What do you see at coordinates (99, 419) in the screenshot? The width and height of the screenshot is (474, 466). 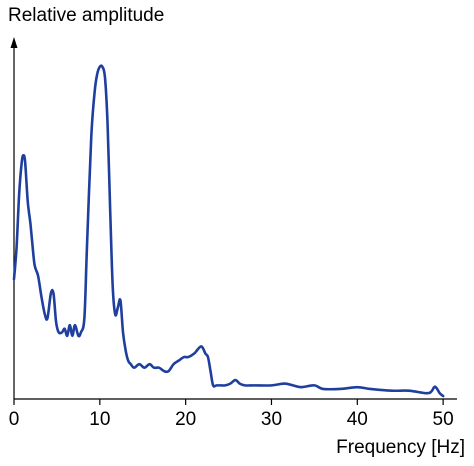 I see `x-tick-label: 10` at bounding box center [99, 419].